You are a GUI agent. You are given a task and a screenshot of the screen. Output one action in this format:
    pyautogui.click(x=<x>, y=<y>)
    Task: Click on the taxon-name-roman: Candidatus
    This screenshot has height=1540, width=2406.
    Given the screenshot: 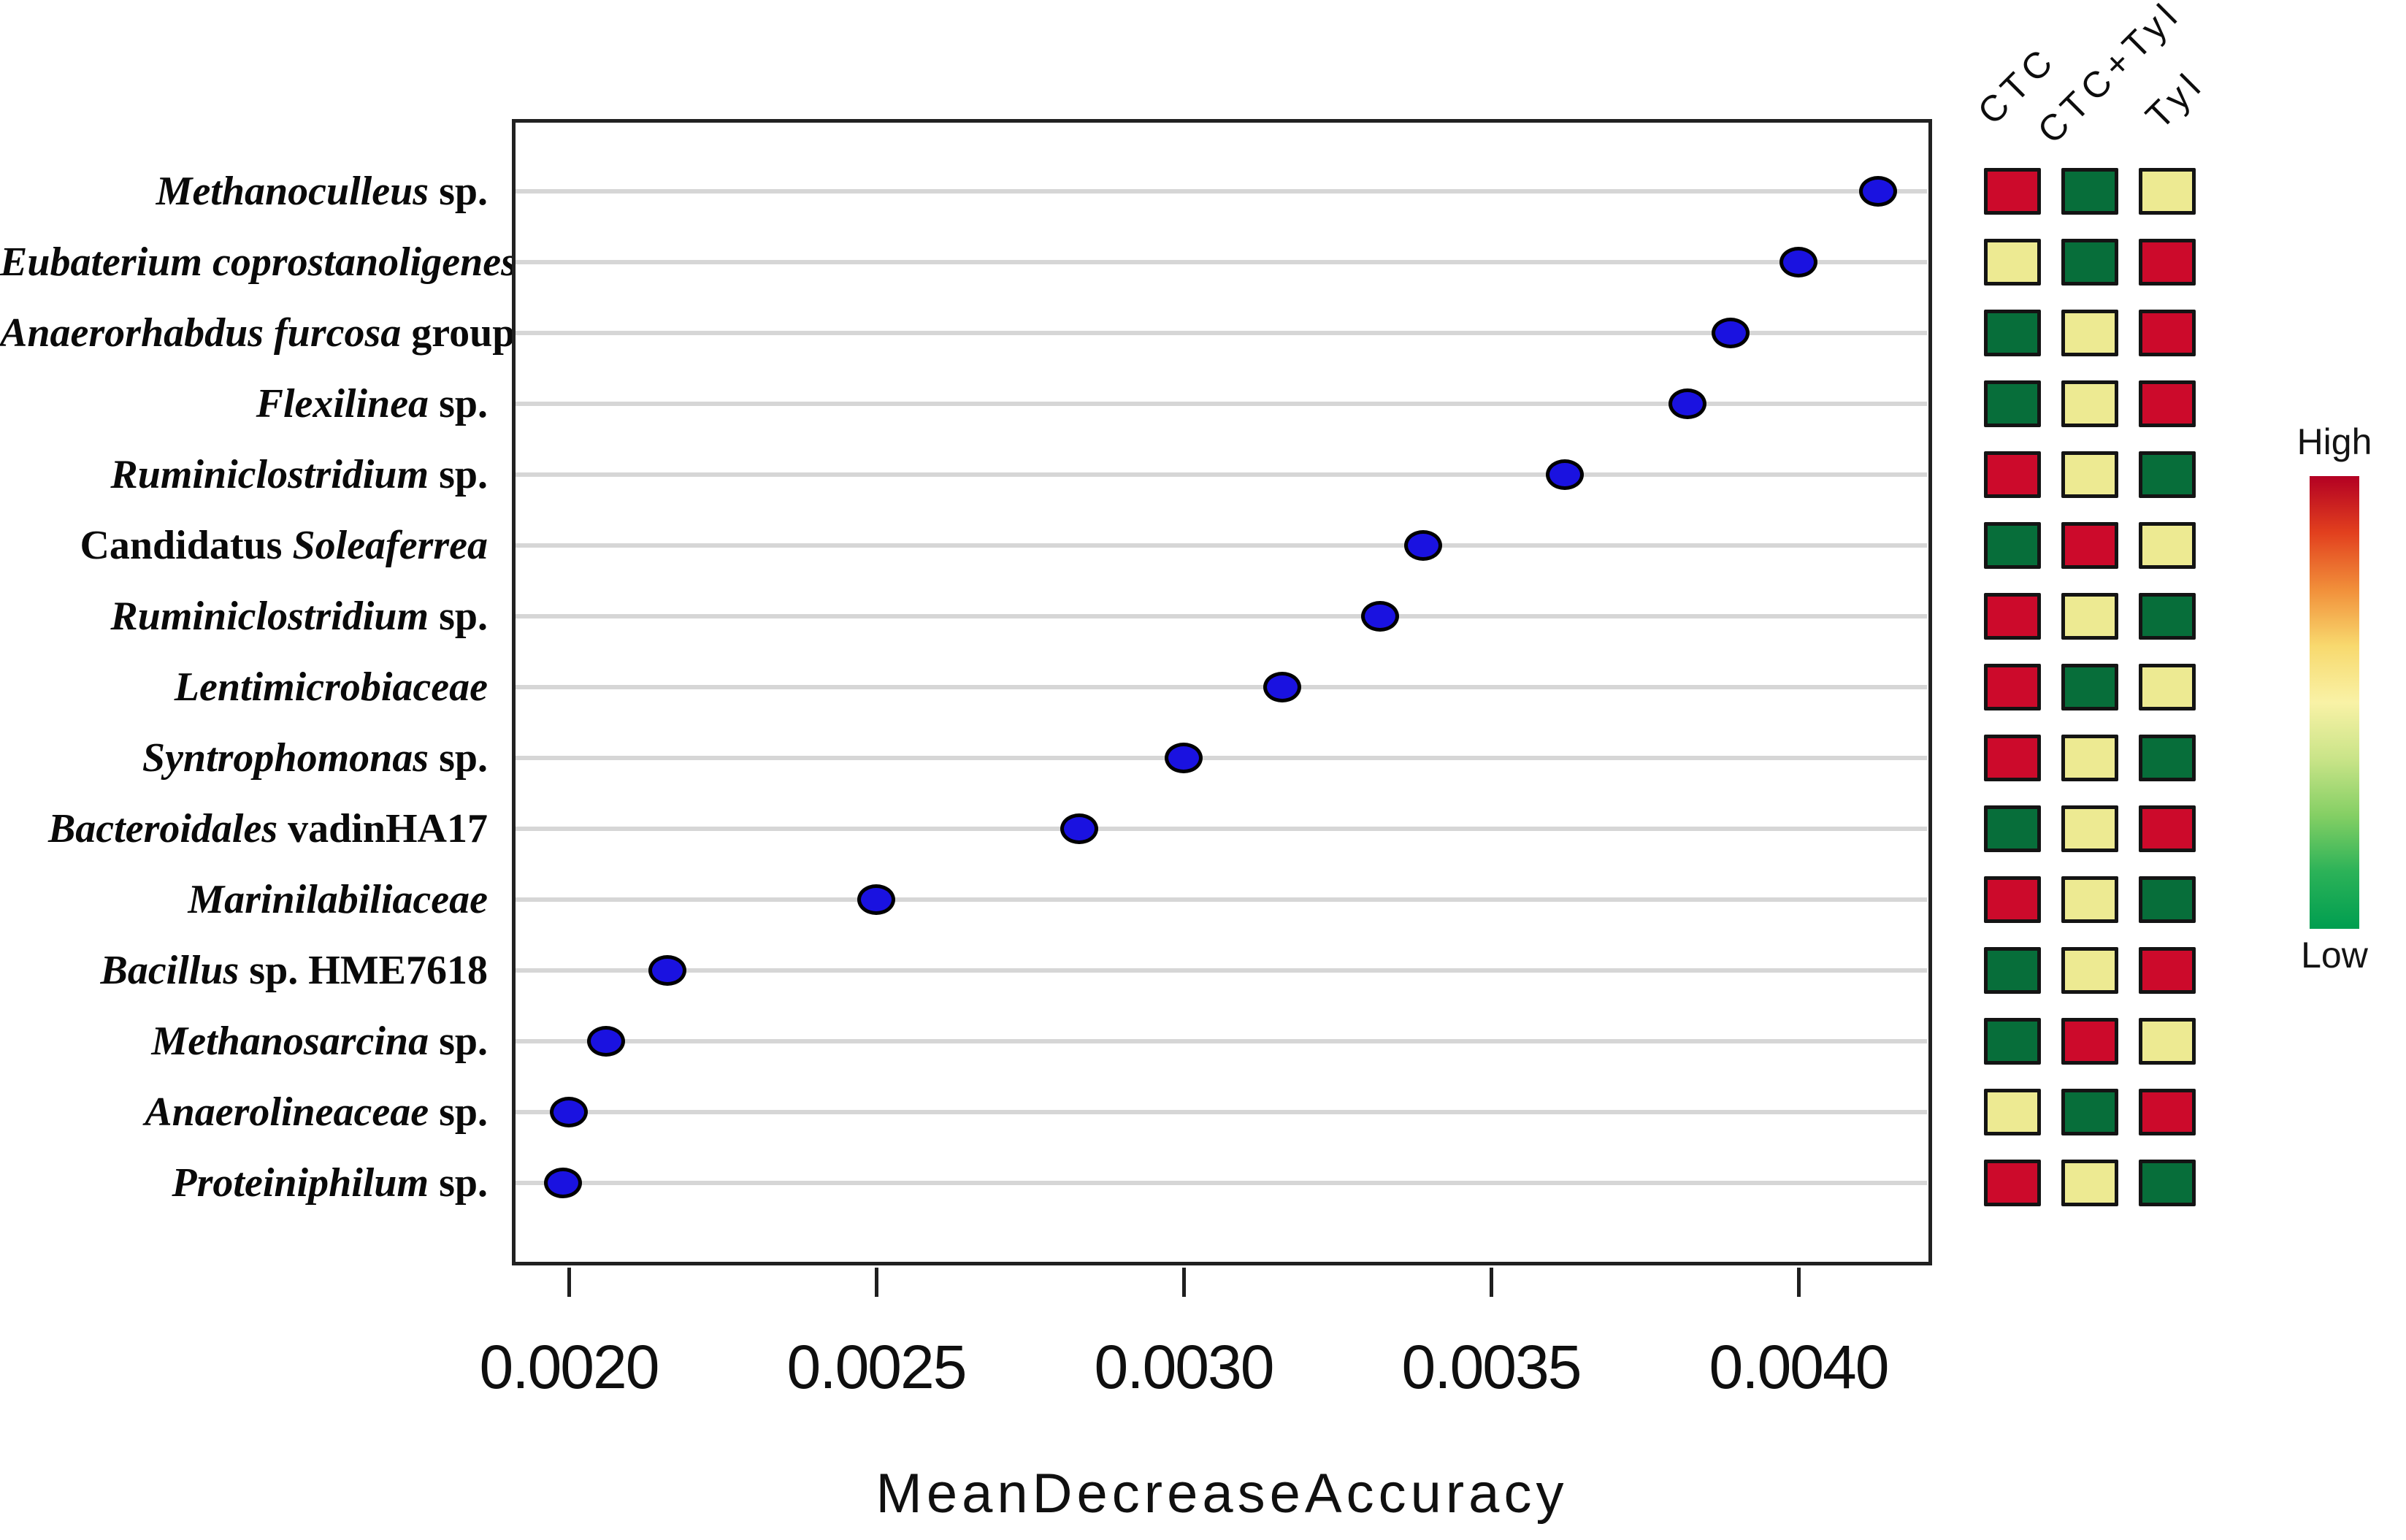 What is the action you would take?
    pyautogui.click(x=186, y=545)
    